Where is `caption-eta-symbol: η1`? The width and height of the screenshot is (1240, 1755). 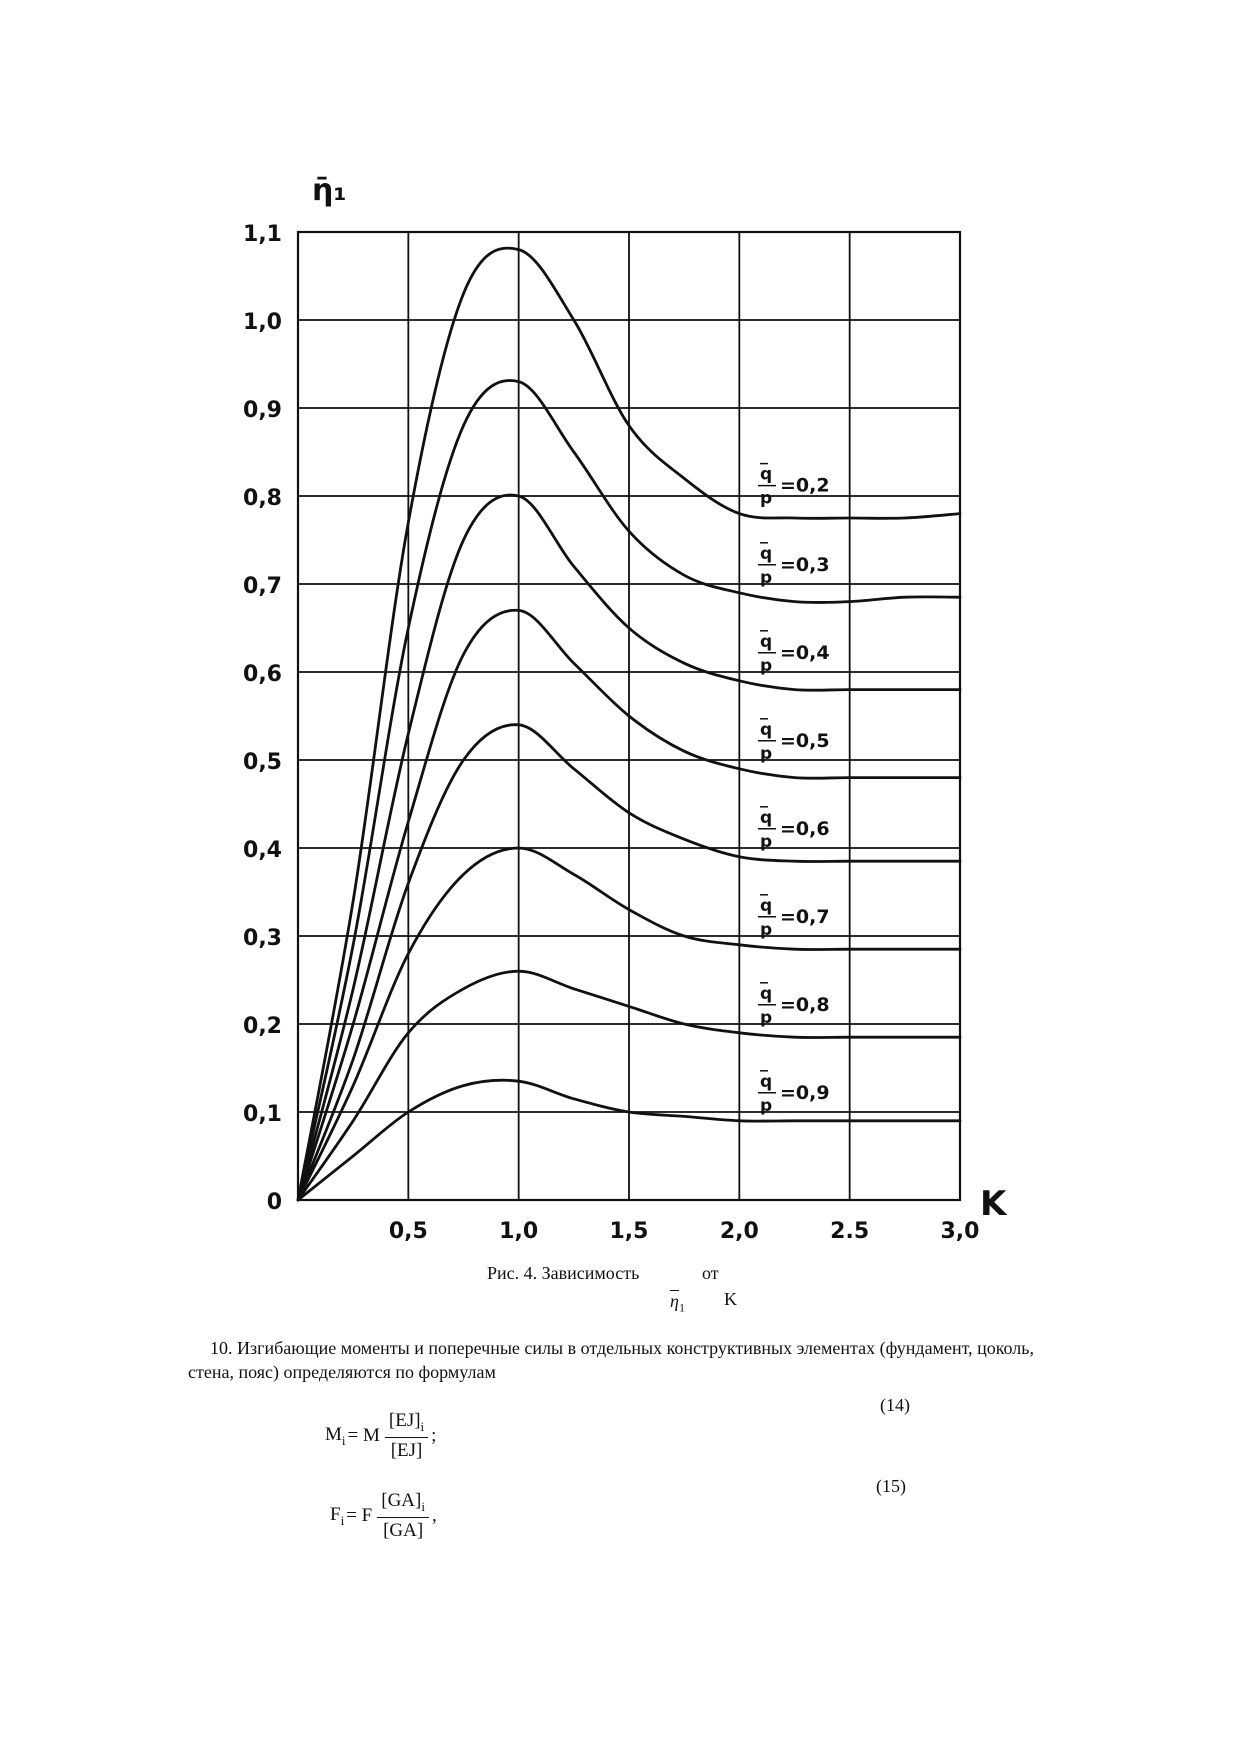 caption-eta-symbol: η1 is located at coordinates (677, 1304).